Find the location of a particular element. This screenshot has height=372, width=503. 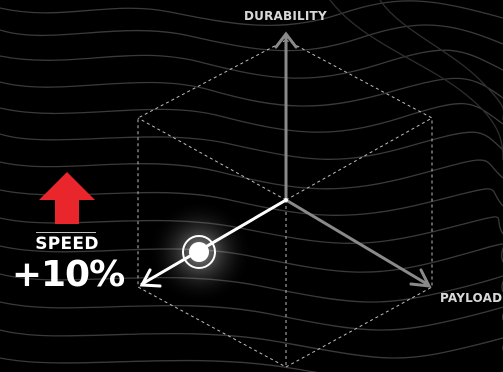

boost-divider is located at coordinates (66, 232).